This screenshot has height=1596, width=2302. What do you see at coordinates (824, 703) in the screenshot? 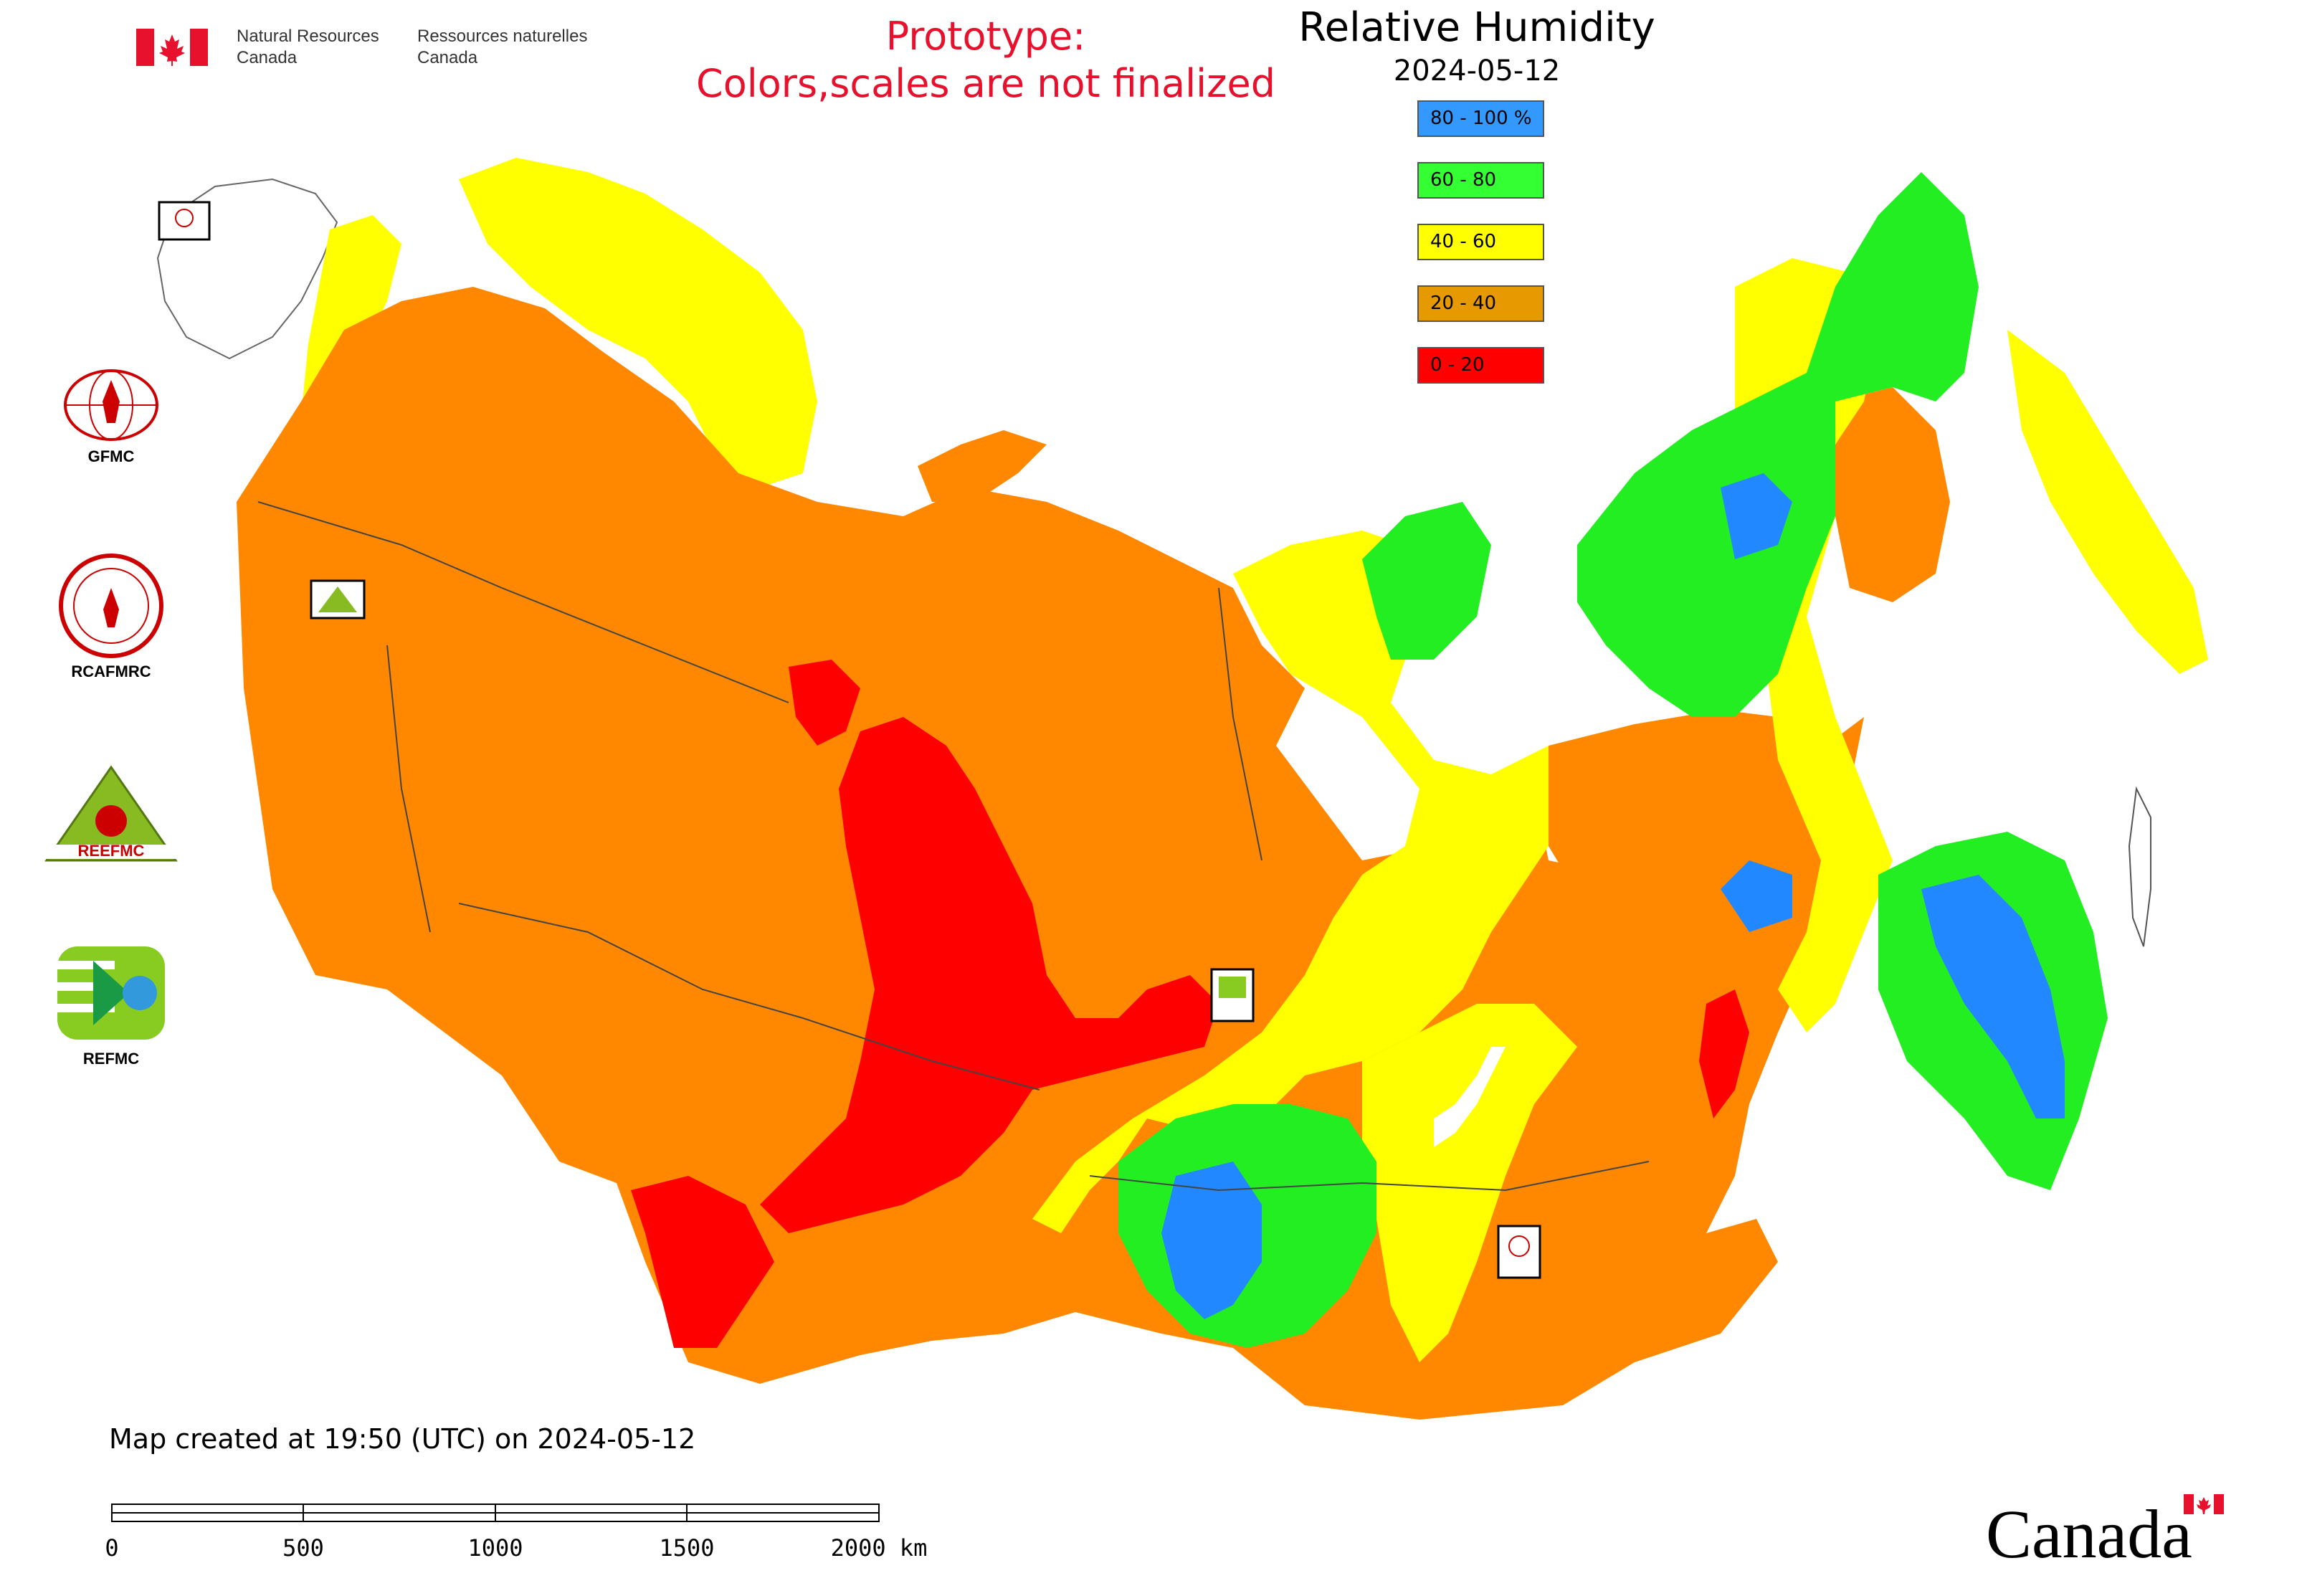
I see `region-red-north` at bounding box center [824, 703].